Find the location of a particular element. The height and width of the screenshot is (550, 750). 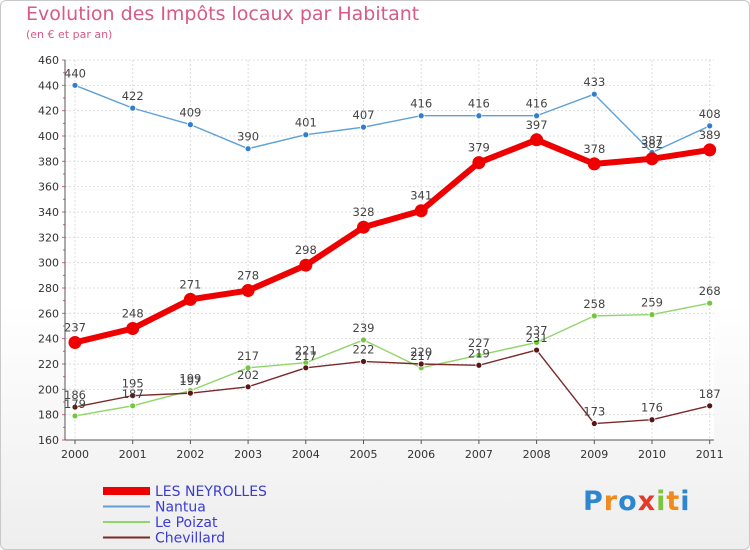

x-tick-label: 2006 is located at coordinates (421, 454).